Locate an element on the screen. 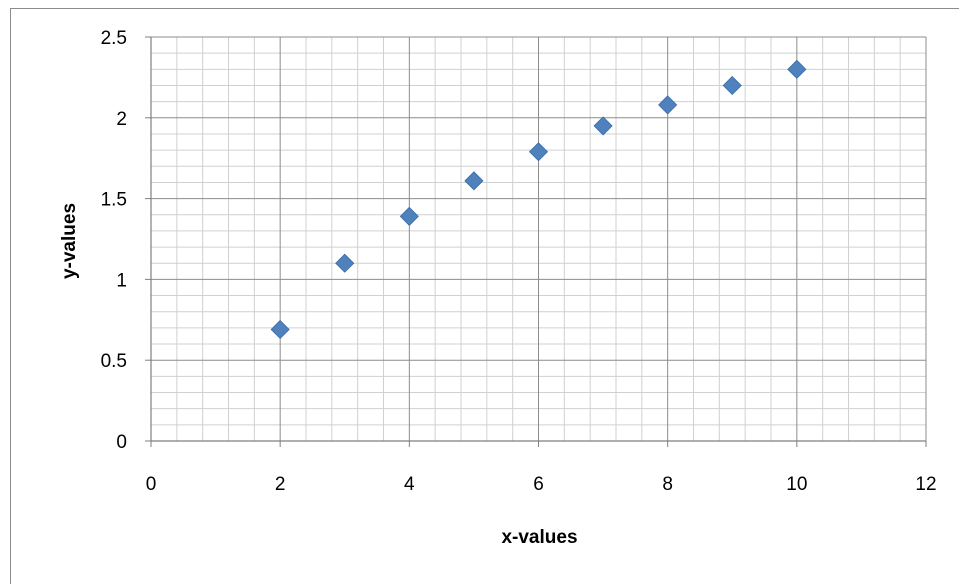 The image size is (959, 584). y-tick-label: 1.5 is located at coordinates (114, 200).